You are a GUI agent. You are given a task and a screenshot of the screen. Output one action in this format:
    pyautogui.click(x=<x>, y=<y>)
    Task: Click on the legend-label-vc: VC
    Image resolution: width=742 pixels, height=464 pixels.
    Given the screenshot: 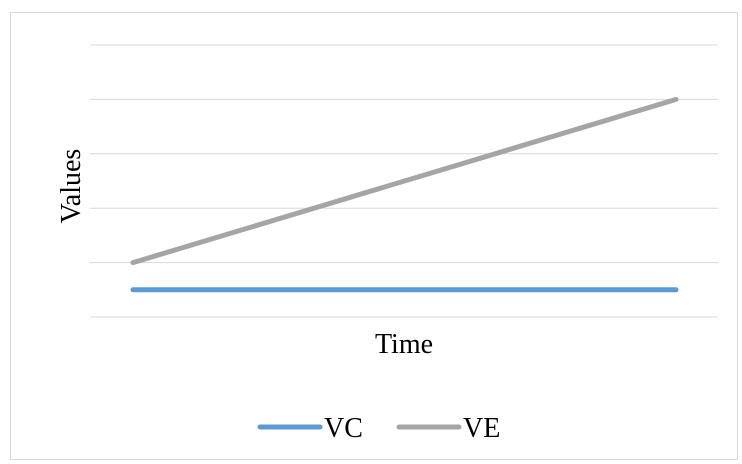 What is the action you would take?
    pyautogui.click(x=343, y=428)
    